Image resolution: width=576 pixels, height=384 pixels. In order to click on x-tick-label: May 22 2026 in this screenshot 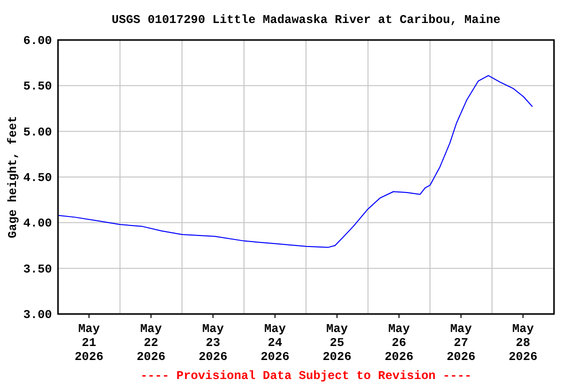, I will do `click(151, 343)`.